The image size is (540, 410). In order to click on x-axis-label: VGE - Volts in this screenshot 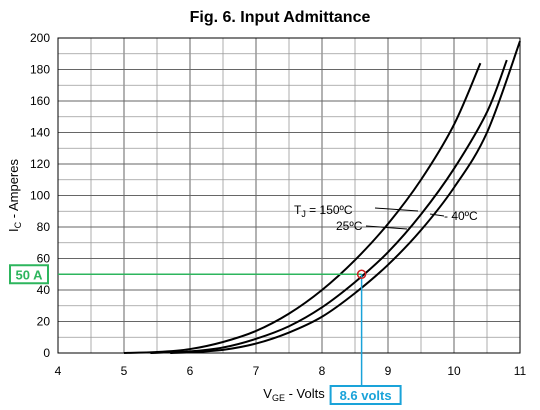, I will do `click(294, 394)`.